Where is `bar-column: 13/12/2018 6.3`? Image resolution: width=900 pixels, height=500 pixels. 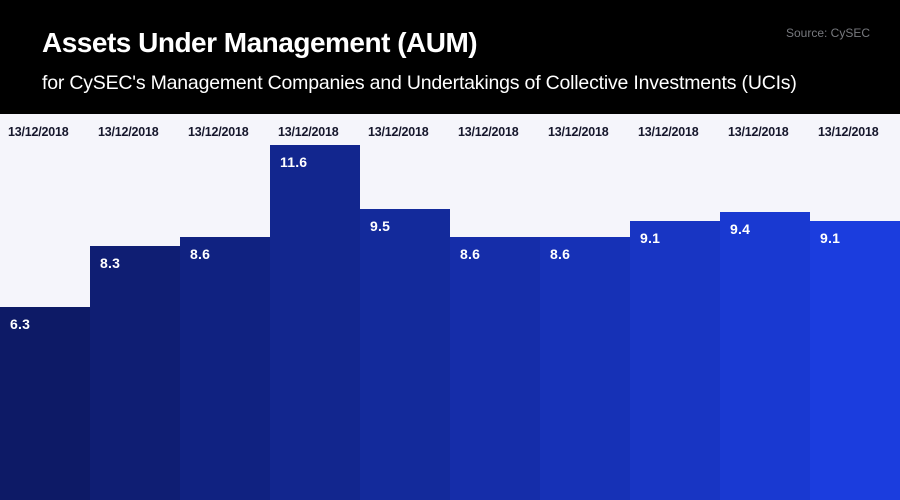
bar-column: 13/12/2018 6.3 is located at coordinates (45, 307).